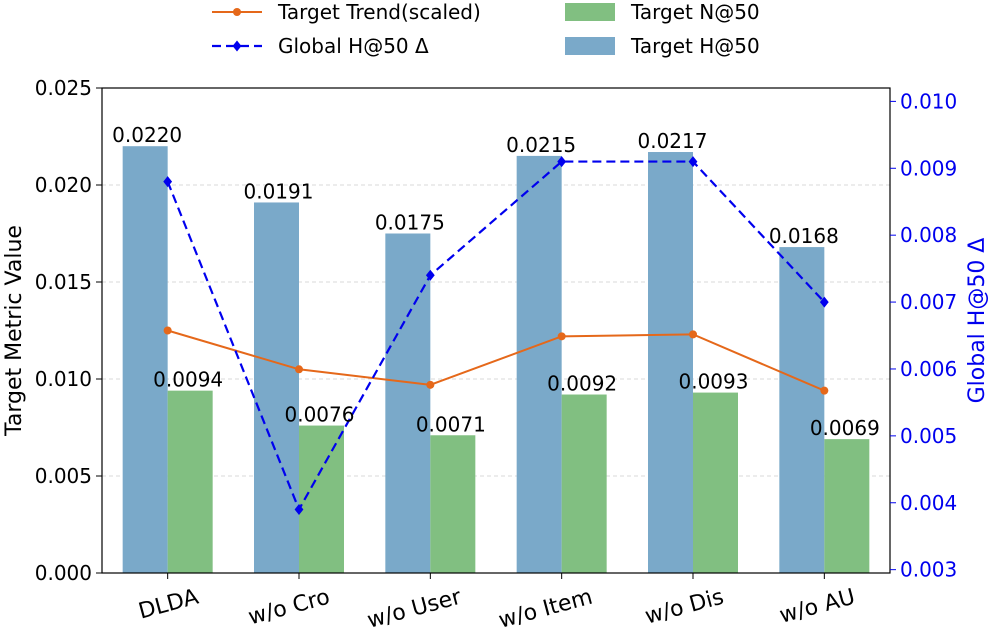 This screenshot has height=638, width=997. I want to click on x-tick-label: w/o Item, so click(545, 609).